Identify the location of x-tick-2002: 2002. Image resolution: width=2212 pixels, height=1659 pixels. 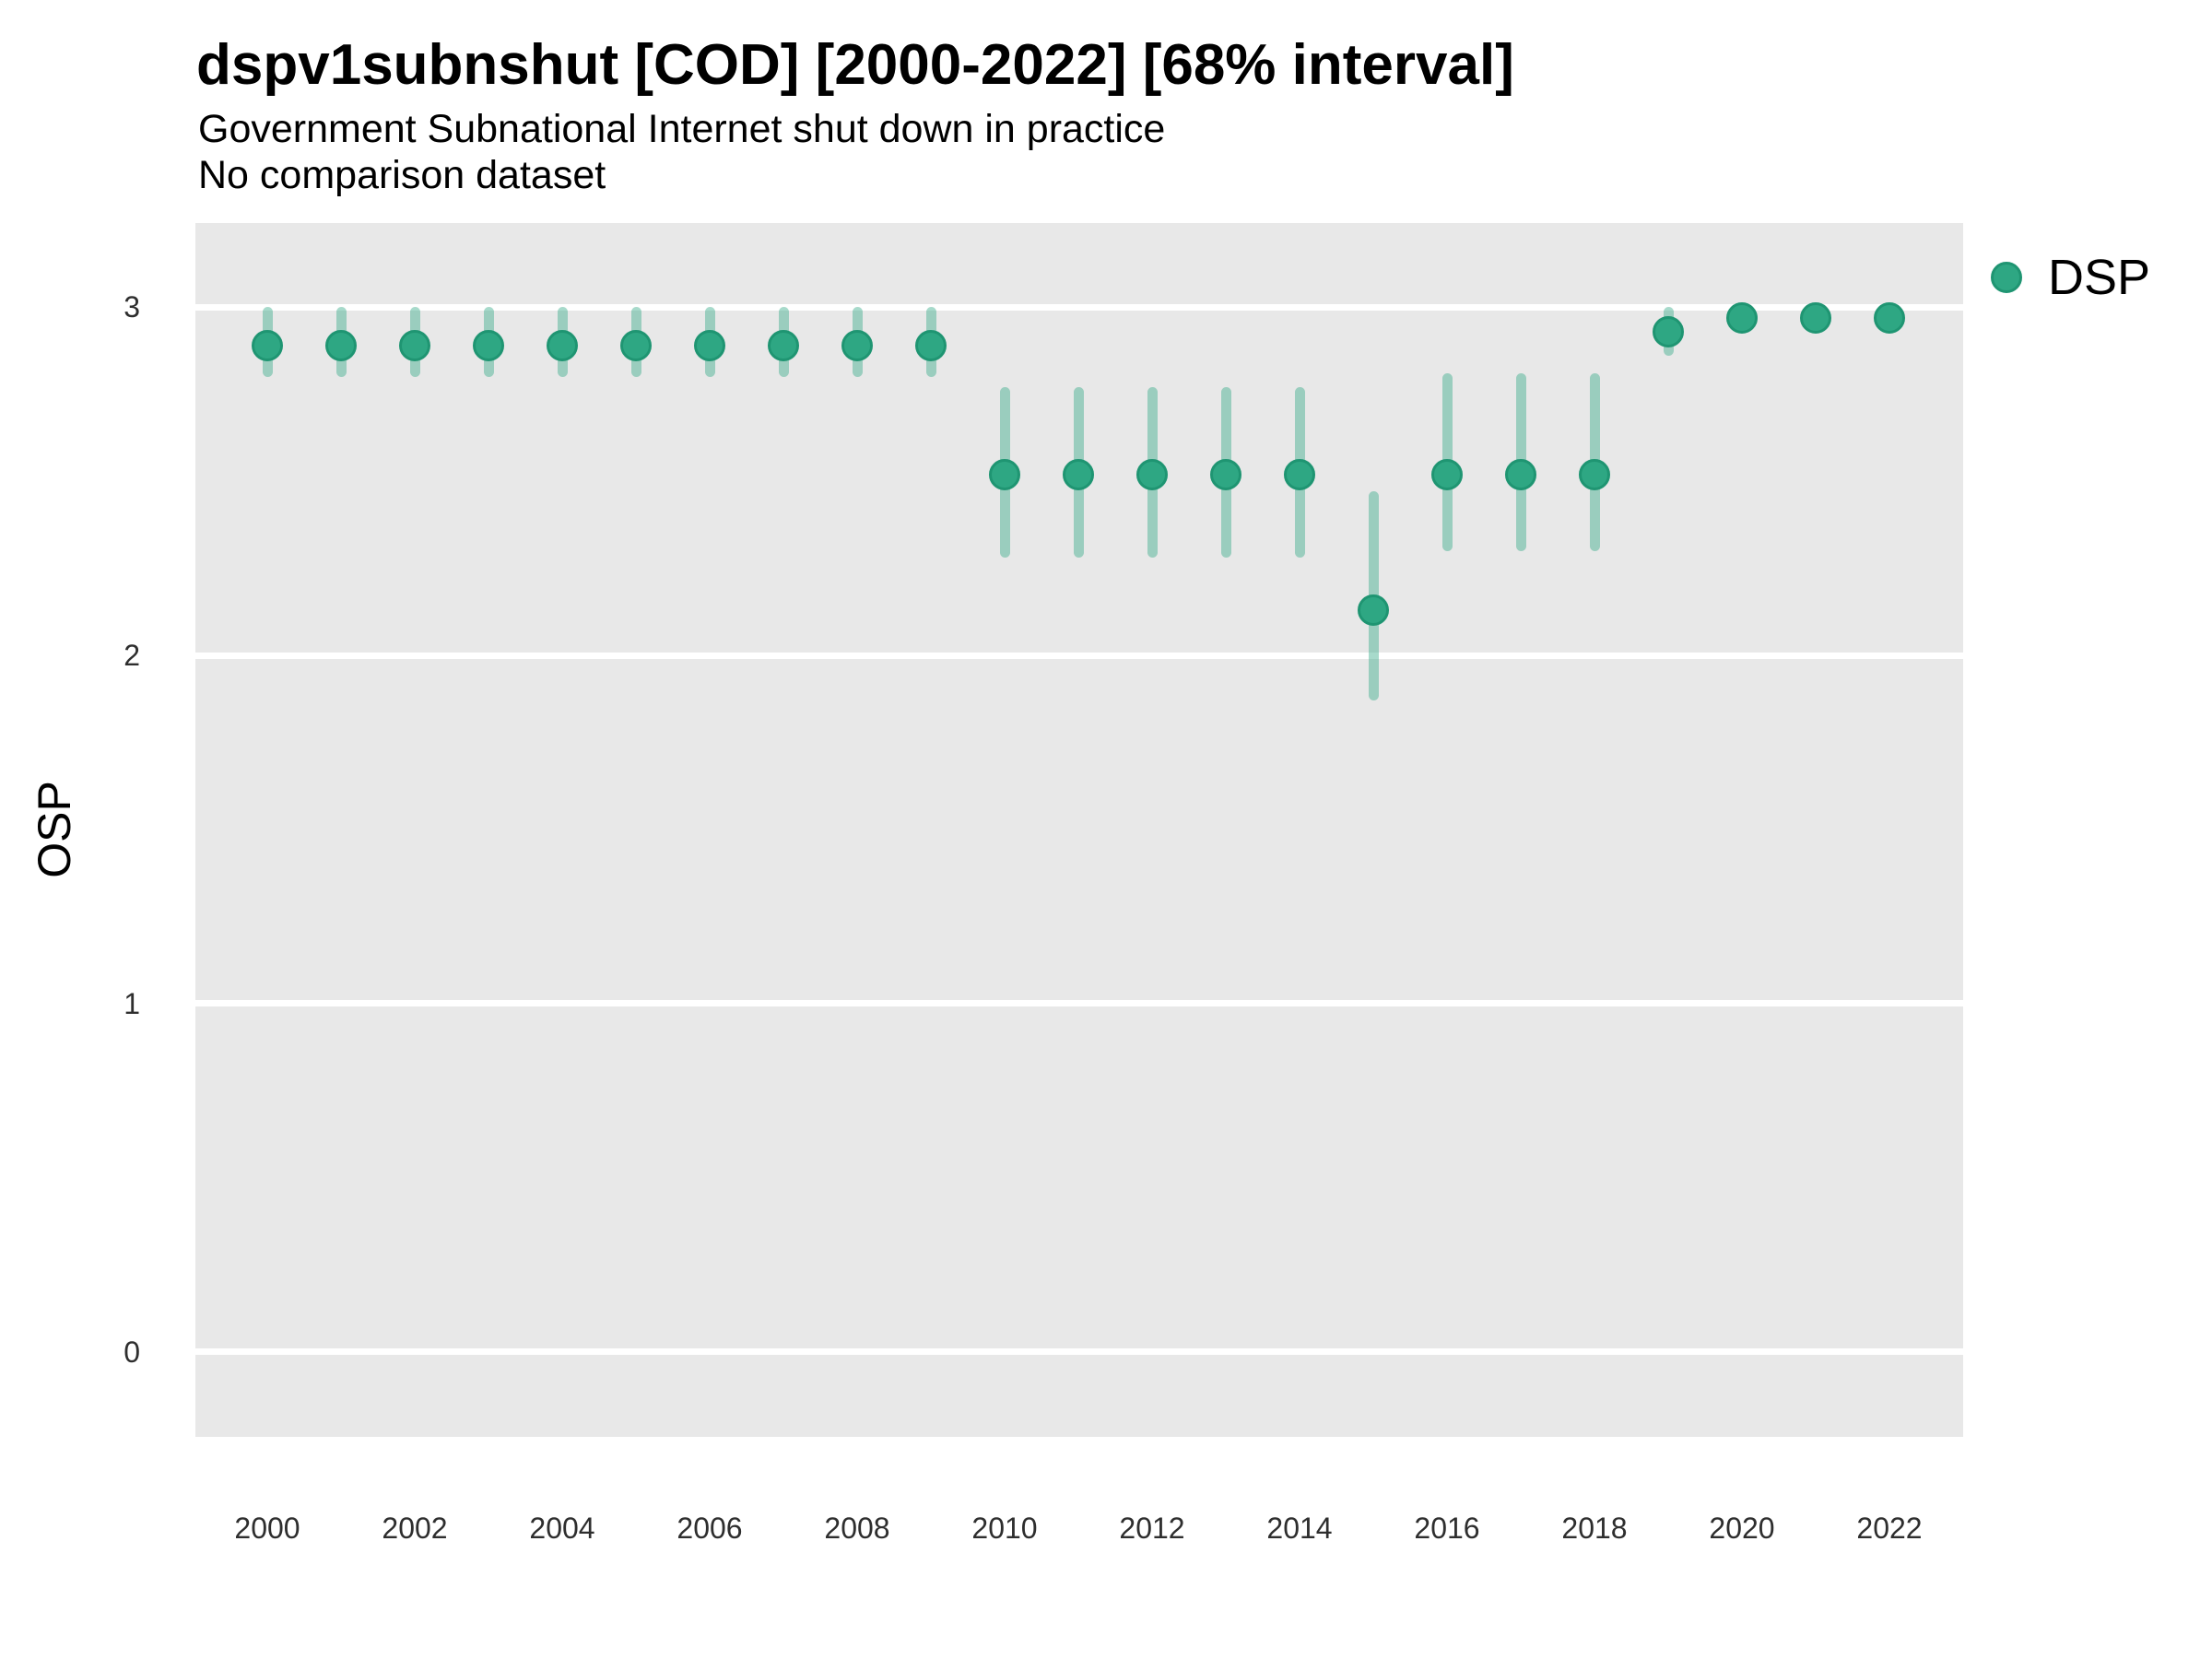
(415, 1528).